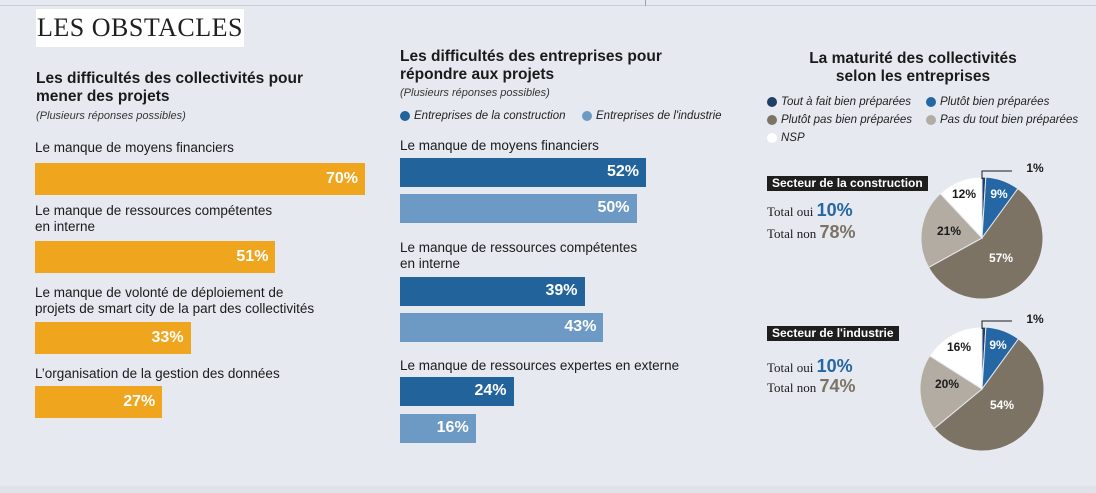  Describe the element at coordinates (913, 58) in the screenshot. I see `chart3-title-line1: La maturité des collectivités` at that location.